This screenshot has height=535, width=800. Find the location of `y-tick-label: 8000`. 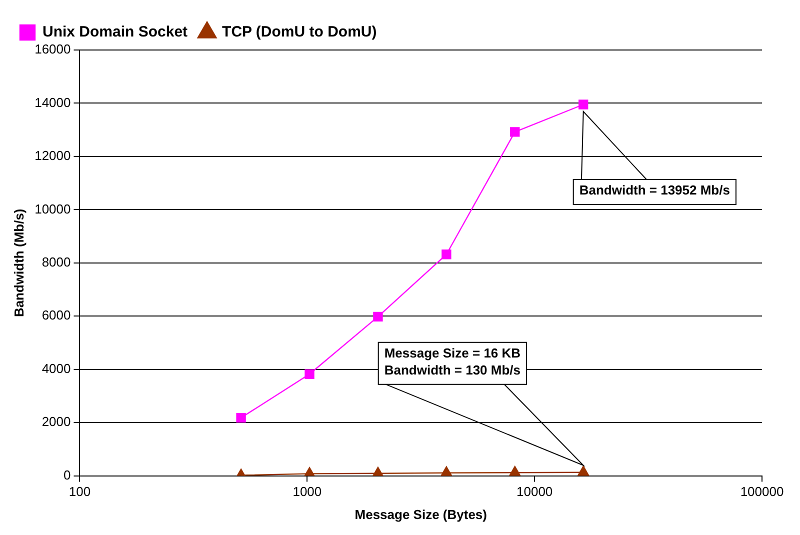

y-tick-label: 8000 is located at coordinates (56, 262).